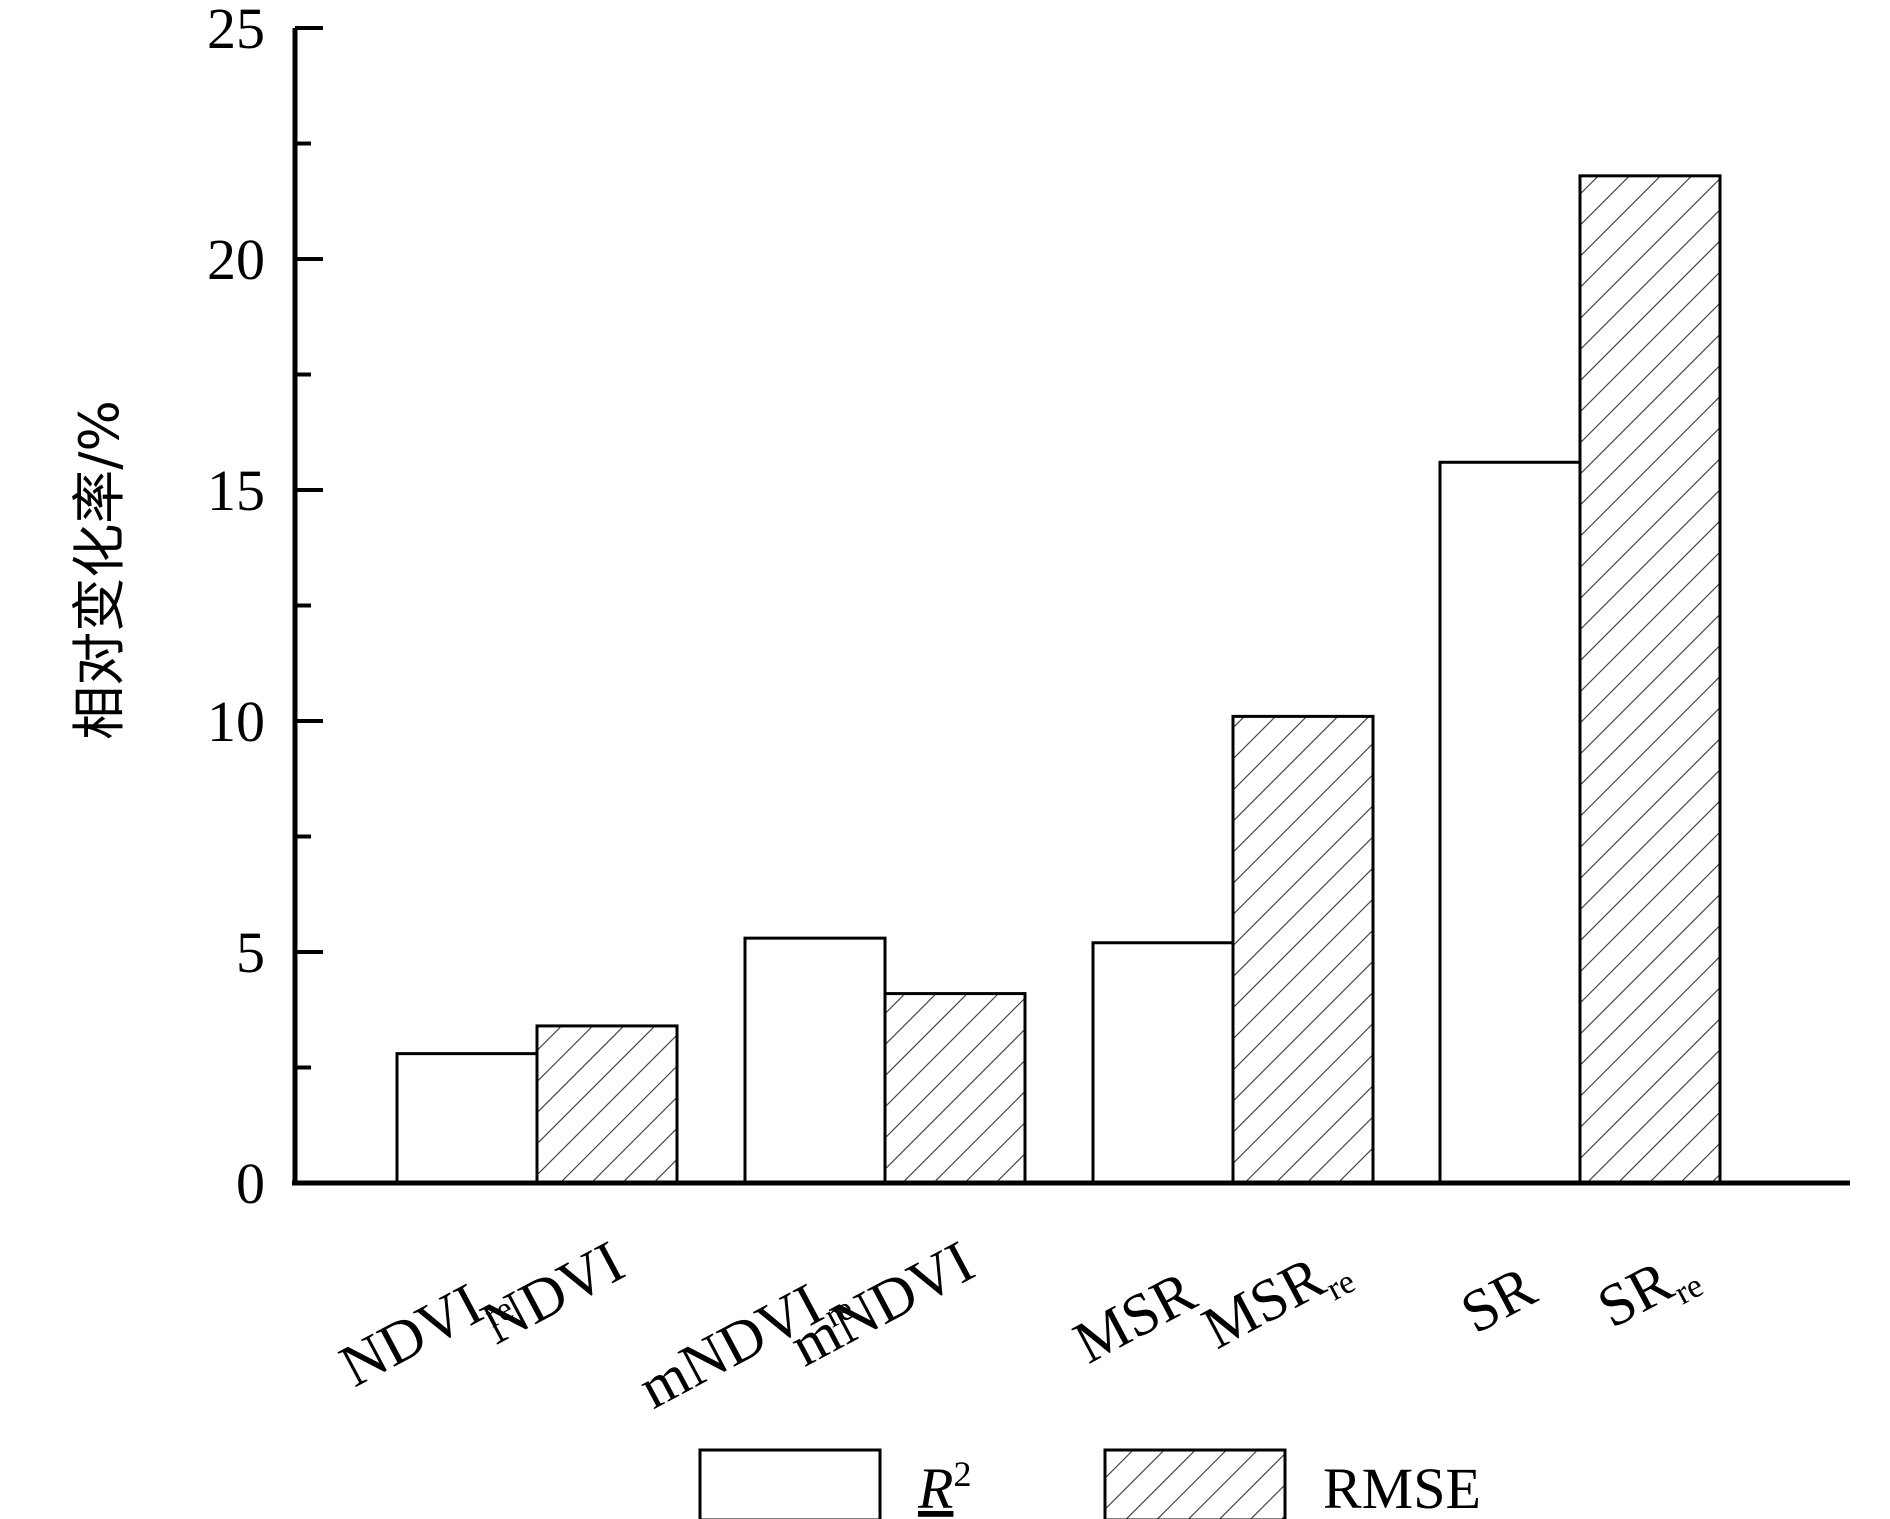  What do you see at coordinates (790, 1483) in the screenshot?
I see `legend-swatch-r2` at bounding box center [790, 1483].